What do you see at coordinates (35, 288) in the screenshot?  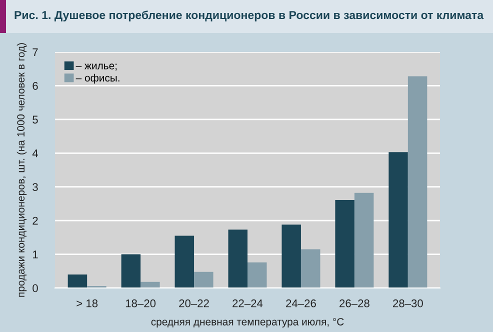 I see `y-tick-label: 0` at bounding box center [35, 288].